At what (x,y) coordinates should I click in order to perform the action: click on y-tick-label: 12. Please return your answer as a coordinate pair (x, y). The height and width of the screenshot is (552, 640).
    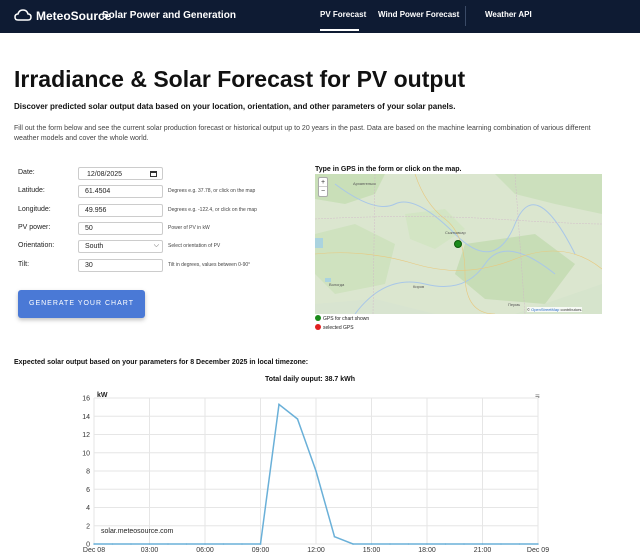
    Looking at the image, I should click on (86, 435).